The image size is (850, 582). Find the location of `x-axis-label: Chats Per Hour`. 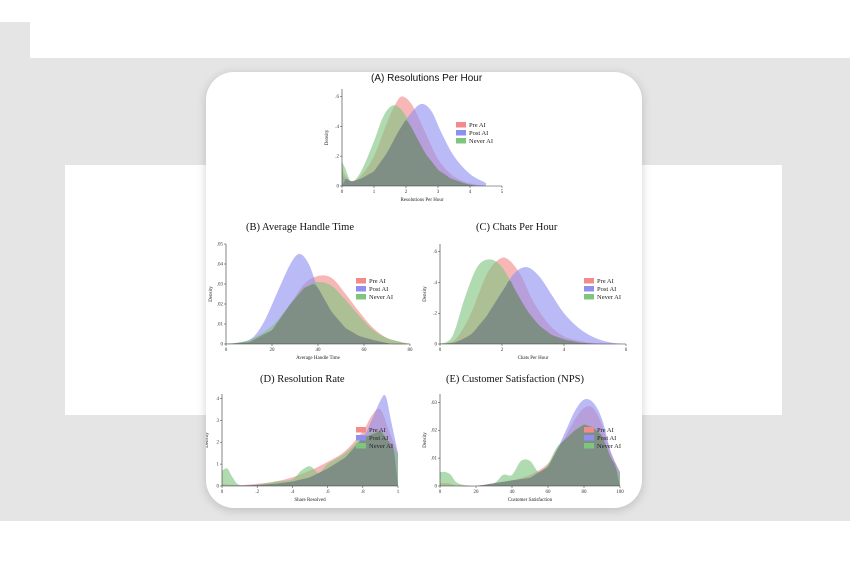

x-axis-label: Chats Per Hour is located at coordinates (533, 358).